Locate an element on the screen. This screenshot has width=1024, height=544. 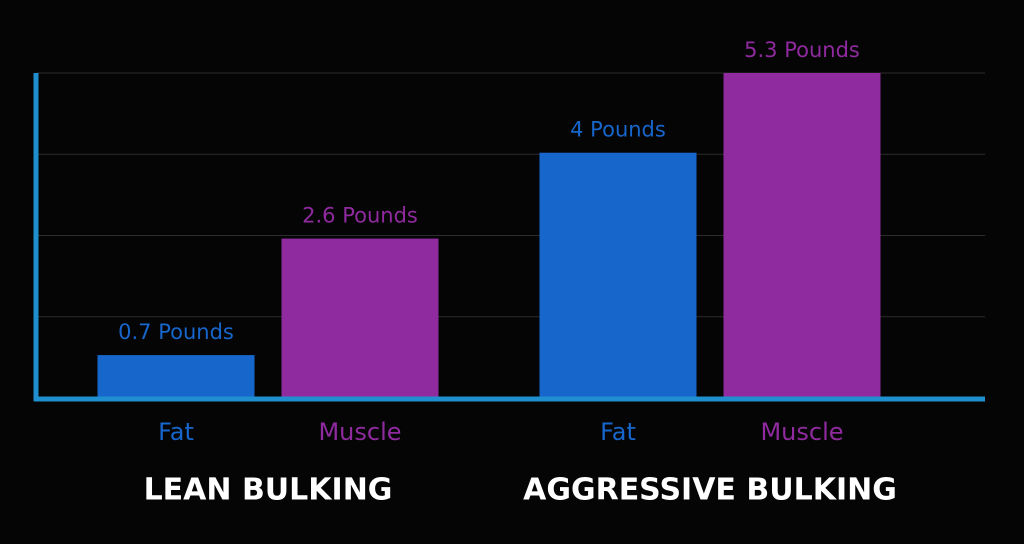
group-label: AGGRESSIVE BULKING is located at coordinates (710, 490).